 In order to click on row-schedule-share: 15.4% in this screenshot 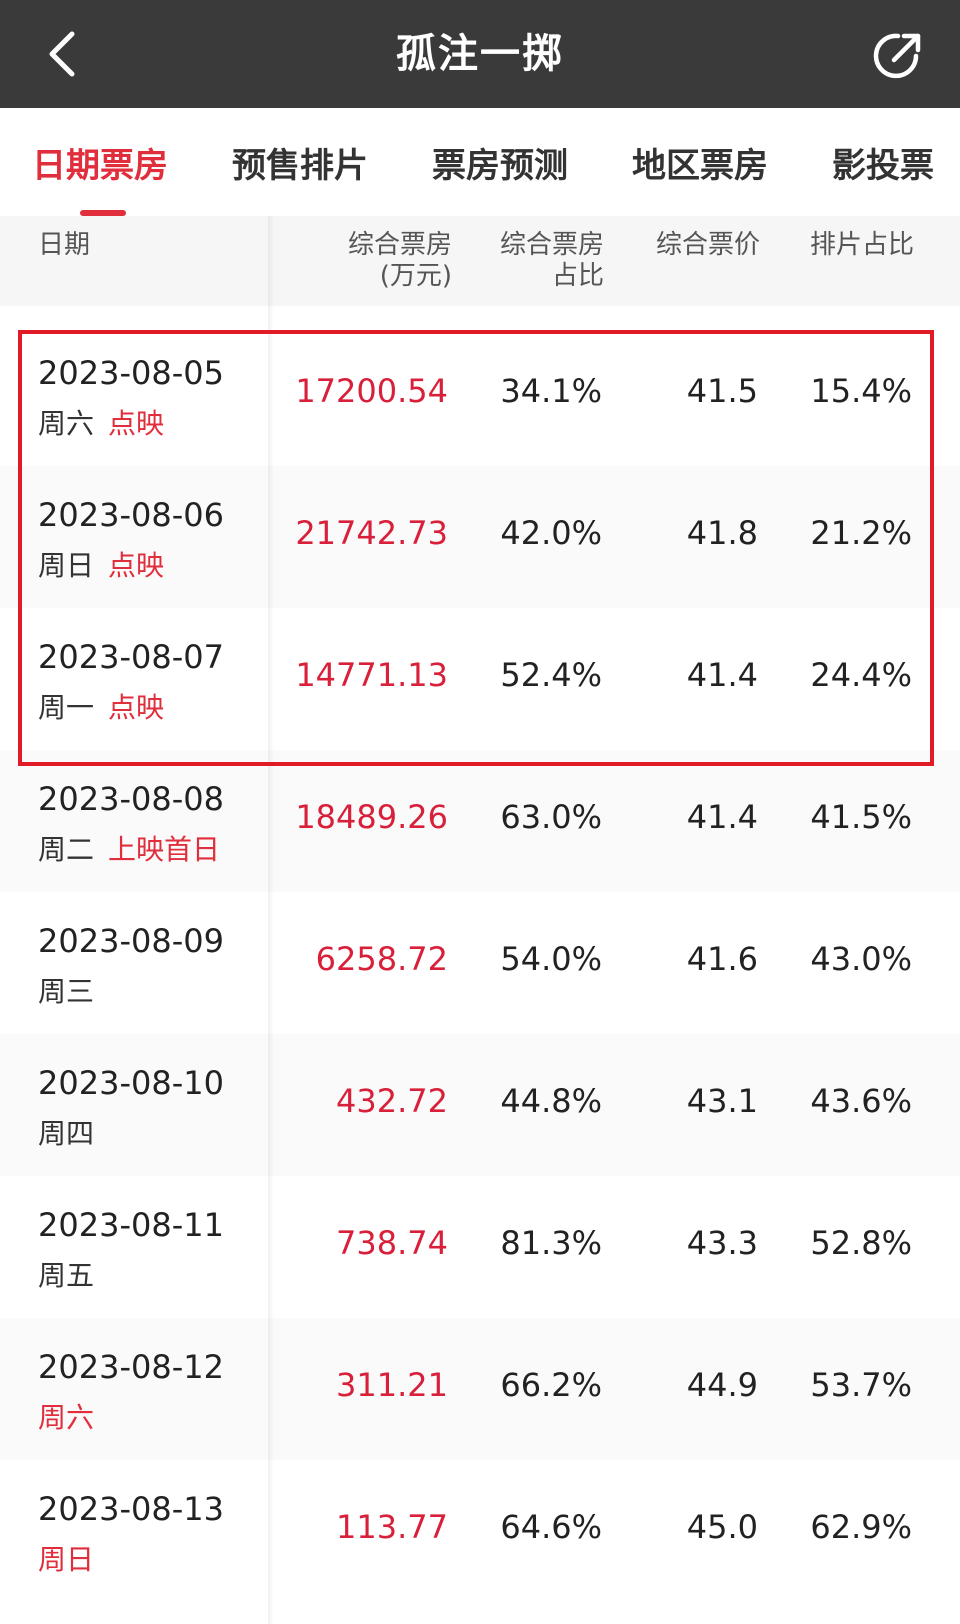, I will do `click(861, 391)`.